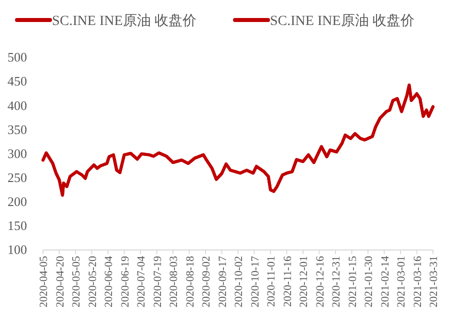 This screenshot has height=334, width=450. Describe the element at coordinates (272, 281) in the screenshot. I see `x-tick-label: 2020-11-01` at that location.